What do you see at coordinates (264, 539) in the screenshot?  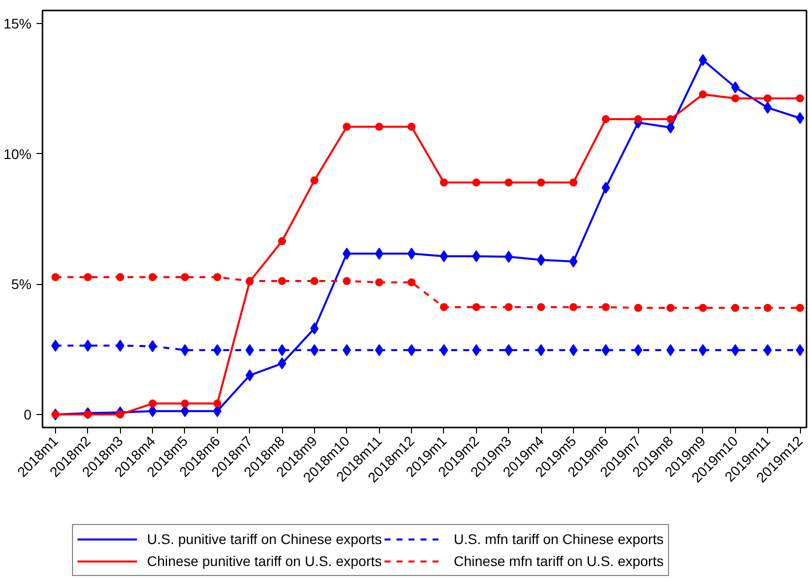 I see `legend-label: U.S. punitive tariff on Chinese exports` at bounding box center [264, 539].